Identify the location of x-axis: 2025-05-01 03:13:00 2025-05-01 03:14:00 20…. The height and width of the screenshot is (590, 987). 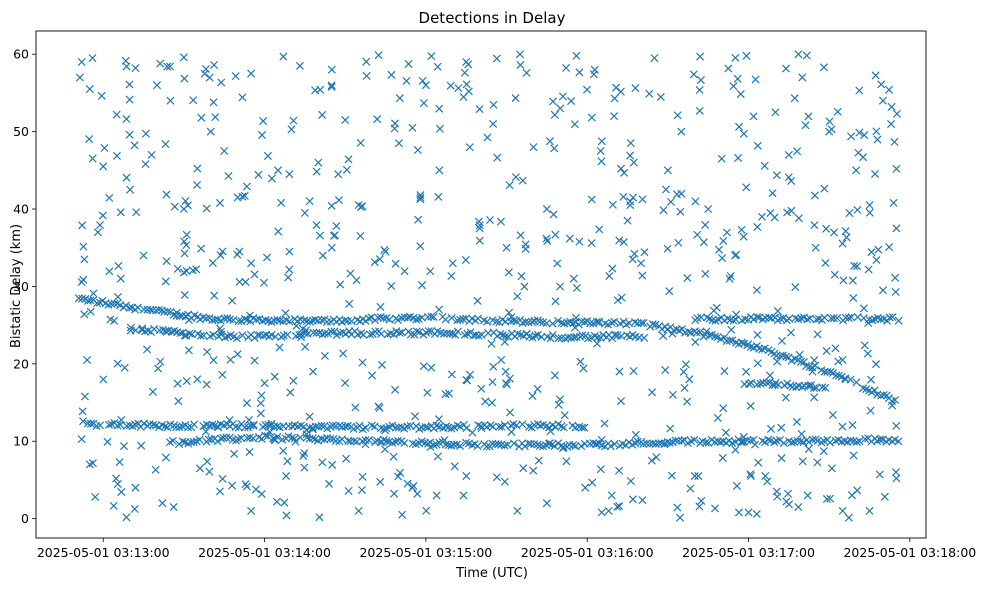
(506, 549).